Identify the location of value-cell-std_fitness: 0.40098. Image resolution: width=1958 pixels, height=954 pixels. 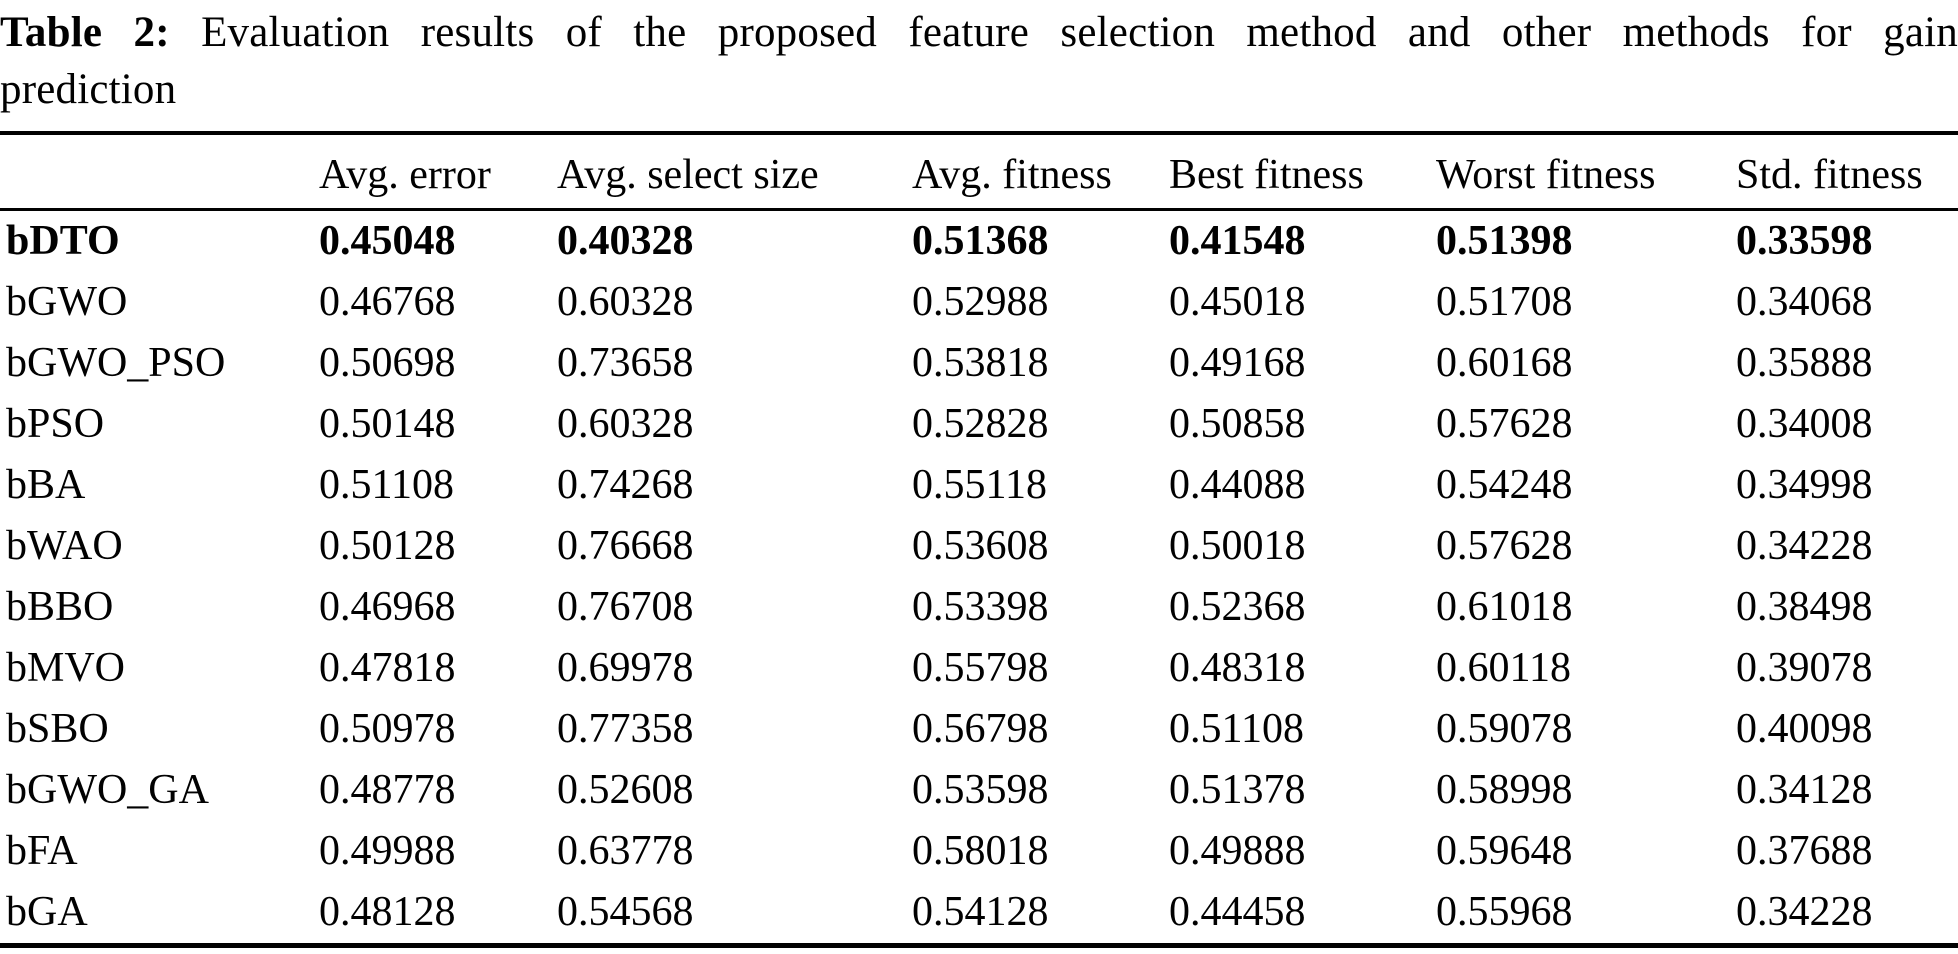
(1804, 729).